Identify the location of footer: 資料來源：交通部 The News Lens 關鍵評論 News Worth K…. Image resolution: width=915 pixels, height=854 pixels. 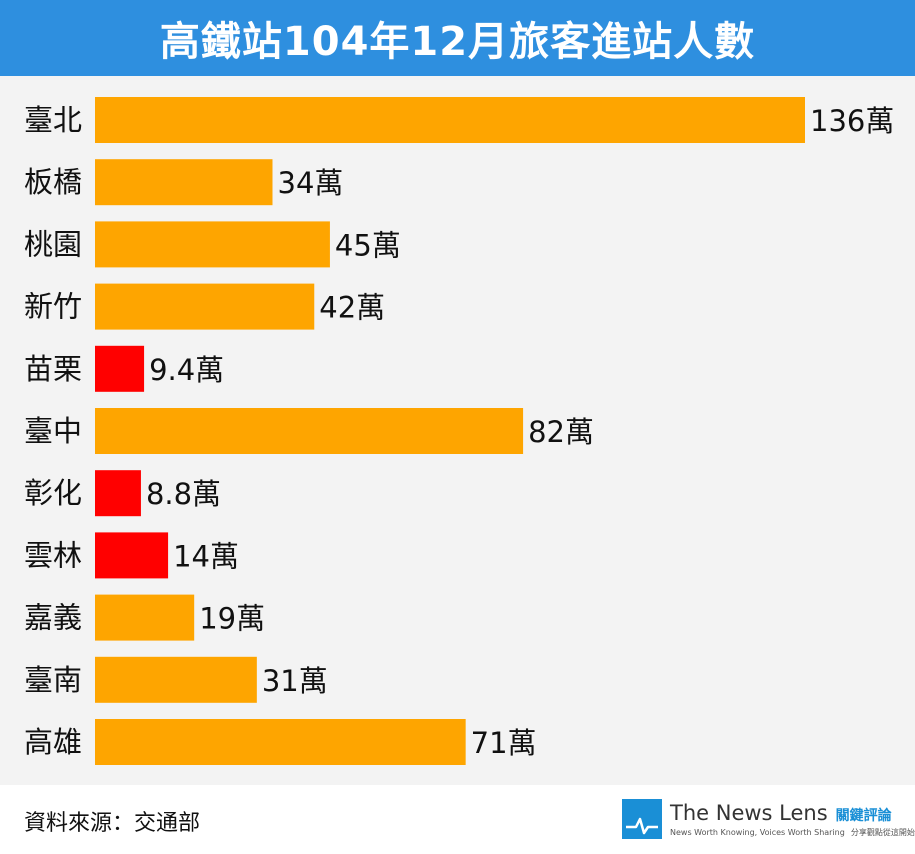
(457, 819).